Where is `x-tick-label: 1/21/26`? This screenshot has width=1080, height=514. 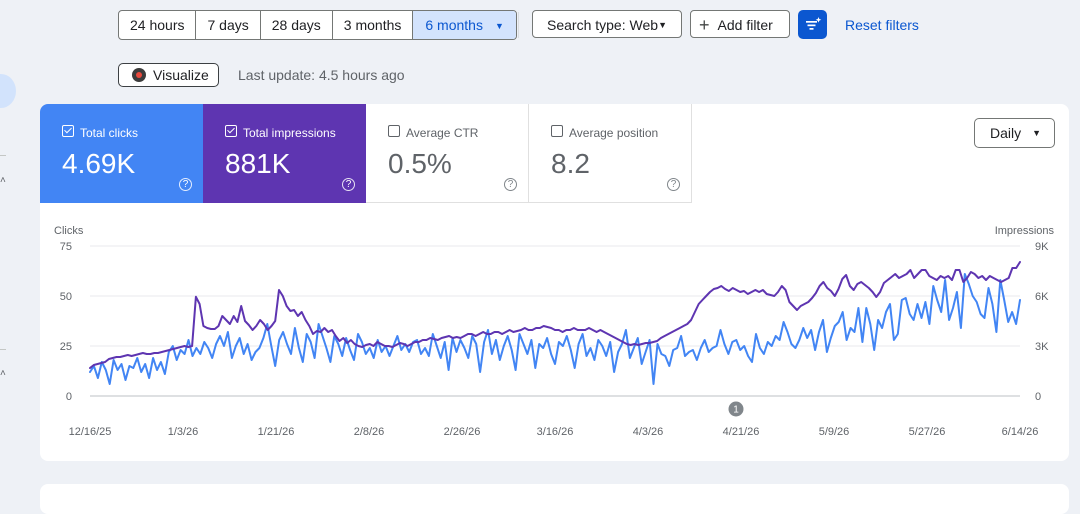 x-tick-label: 1/21/26 is located at coordinates (276, 432).